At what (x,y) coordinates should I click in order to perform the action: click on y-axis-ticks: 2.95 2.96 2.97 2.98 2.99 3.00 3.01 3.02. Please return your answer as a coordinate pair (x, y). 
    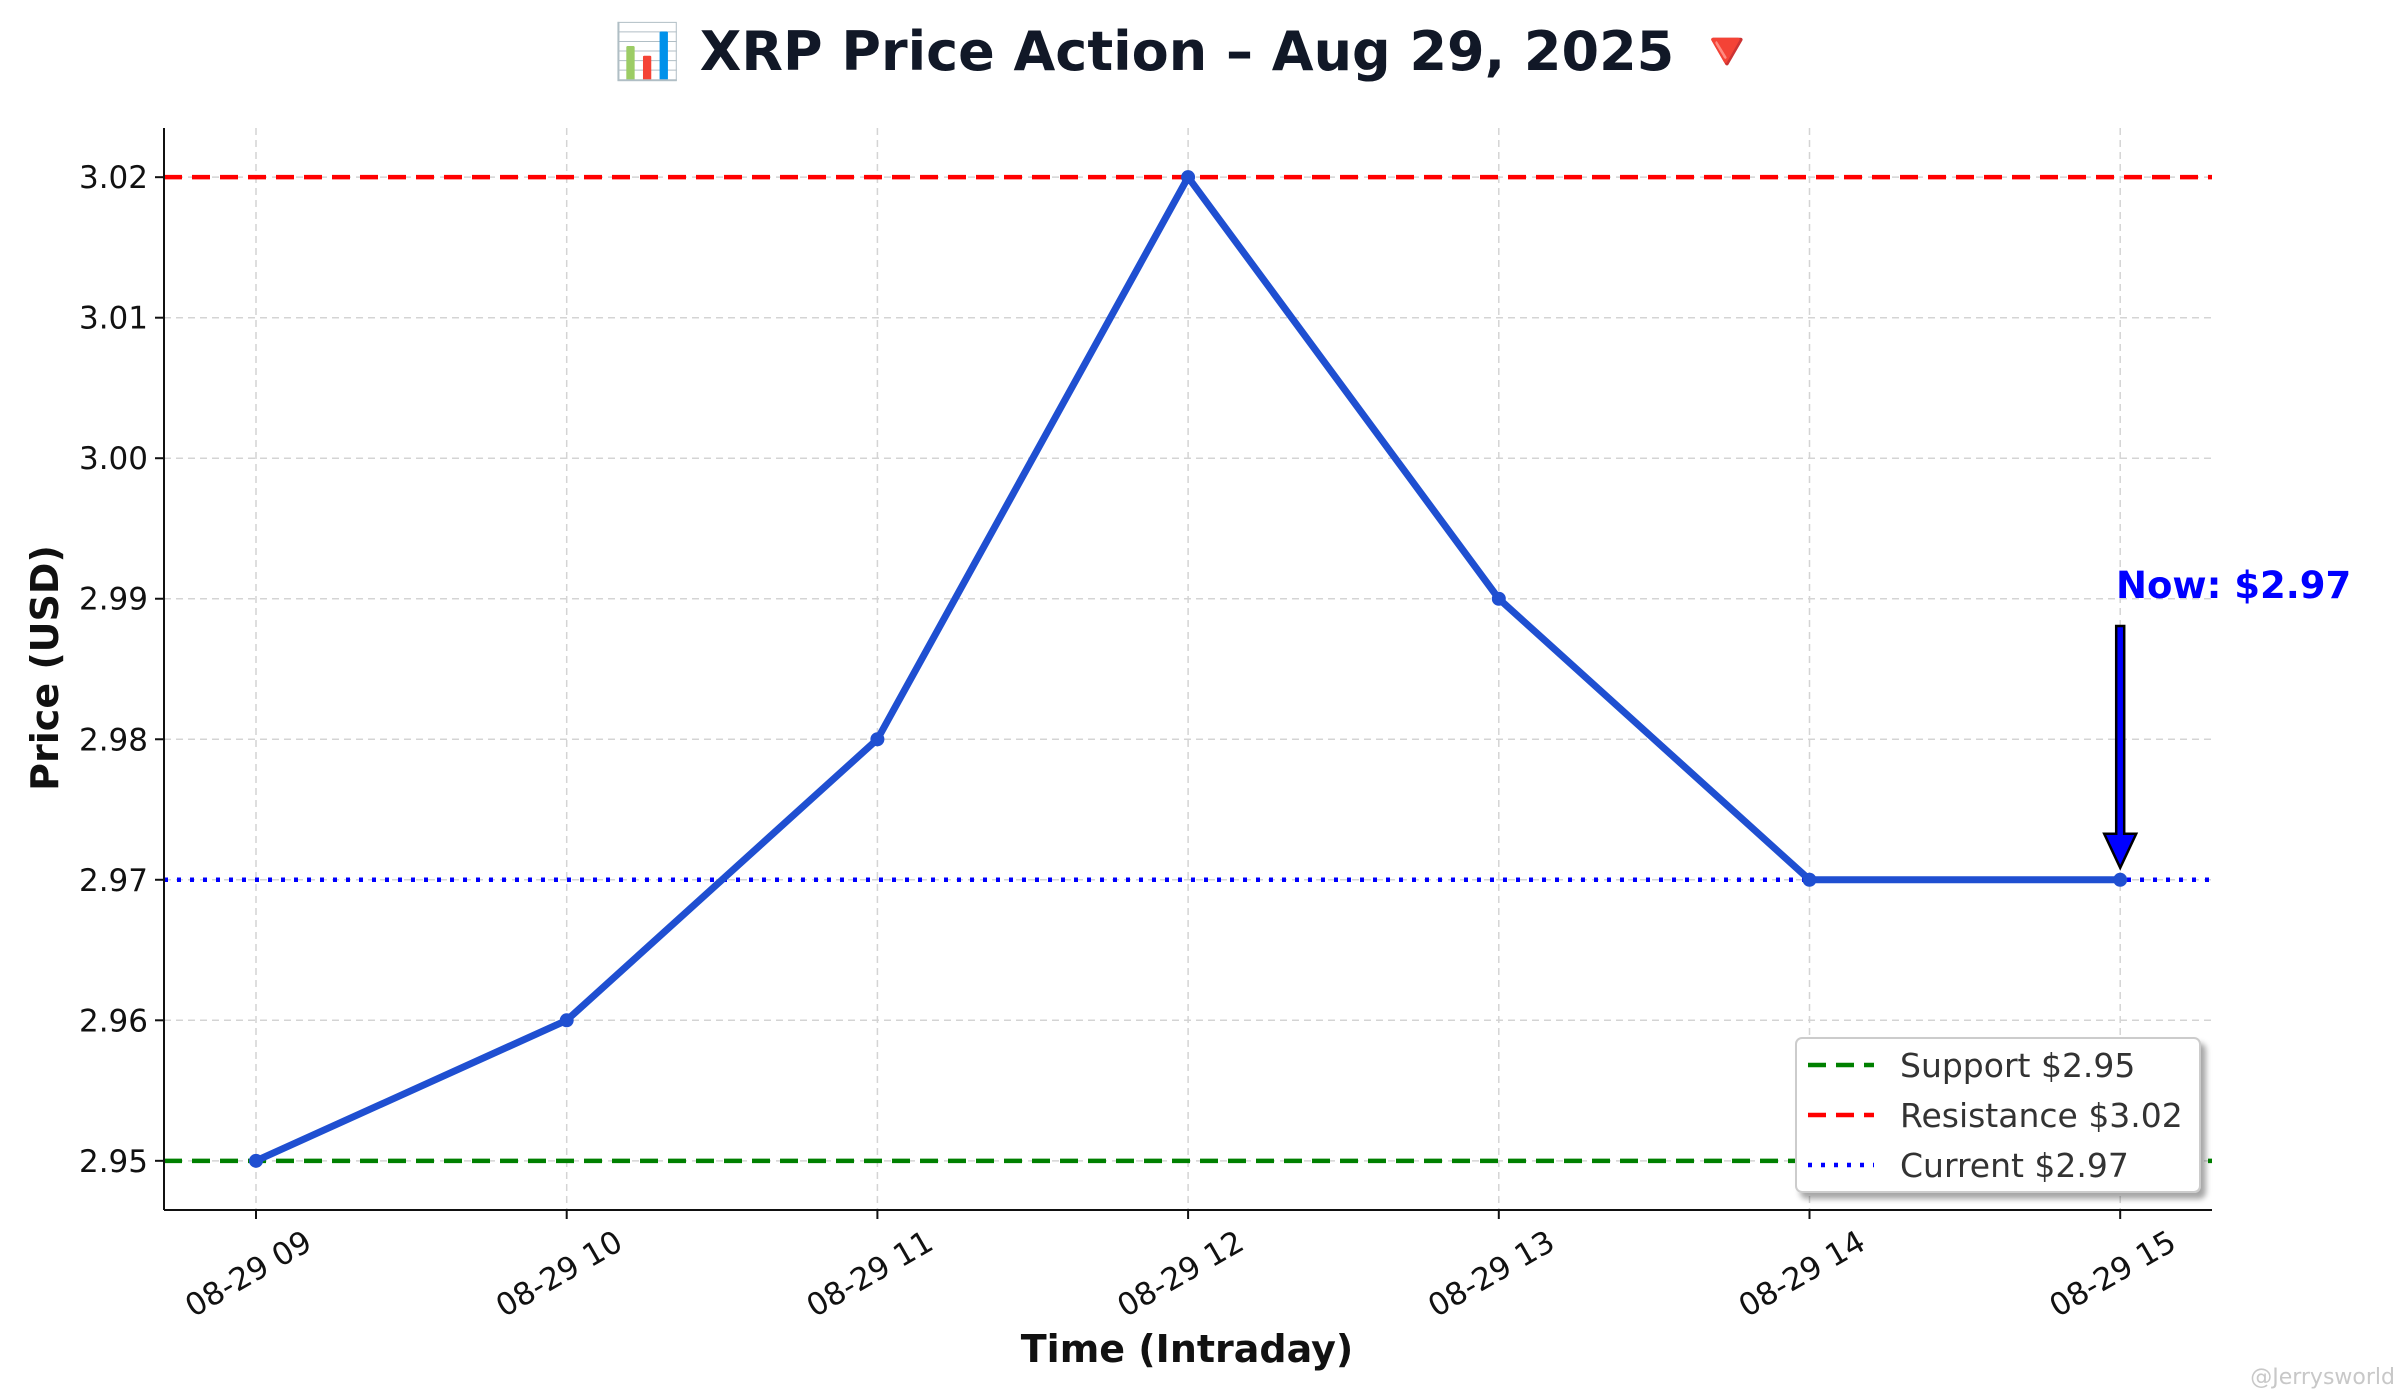
    Looking at the image, I should click on (121, 670).